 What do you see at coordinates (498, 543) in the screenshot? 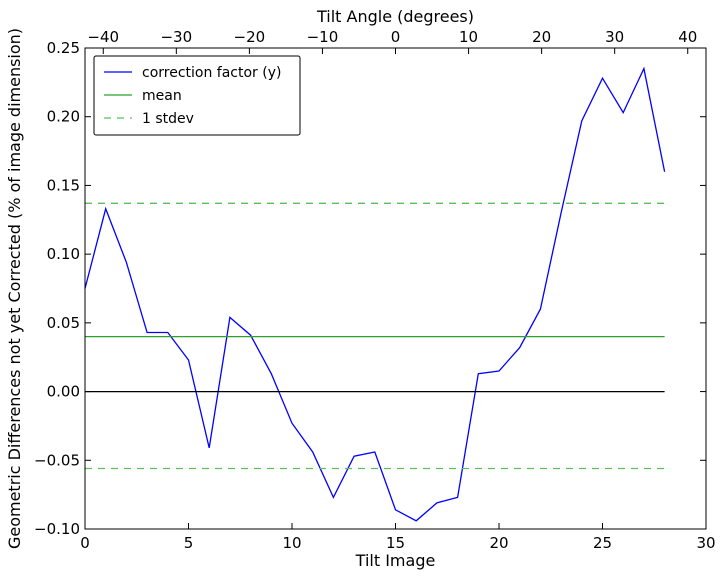
I see `x-tick-label: 20` at bounding box center [498, 543].